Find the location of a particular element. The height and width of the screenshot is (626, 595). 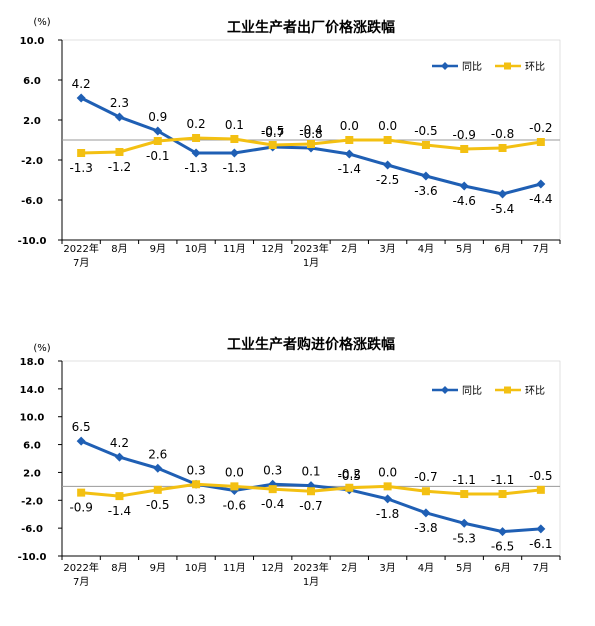

data-label-yoy: -1.4 is located at coordinates (349, 169).